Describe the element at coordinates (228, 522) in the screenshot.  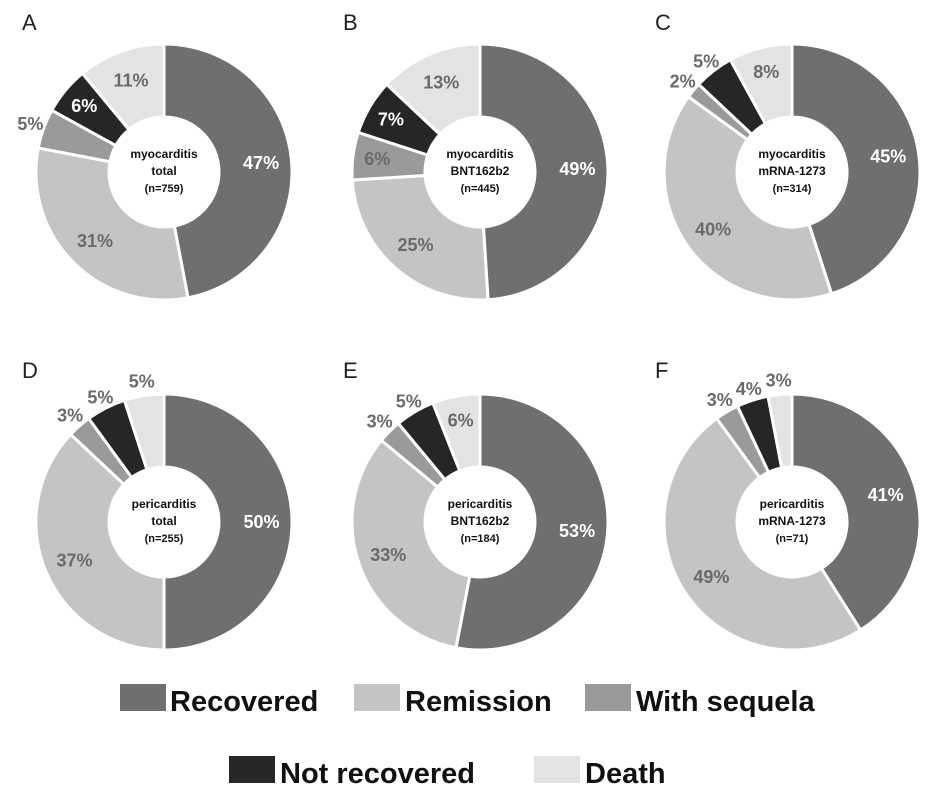
I see `slice-d-recovered` at that location.